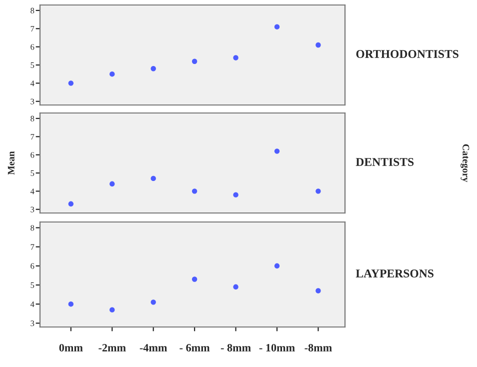 Image resolution: width=477 pixels, height=367 pixels. Describe the element at coordinates (395, 274) in the screenshot. I see `y2-axis-title: LAYPERSONS` at that location.